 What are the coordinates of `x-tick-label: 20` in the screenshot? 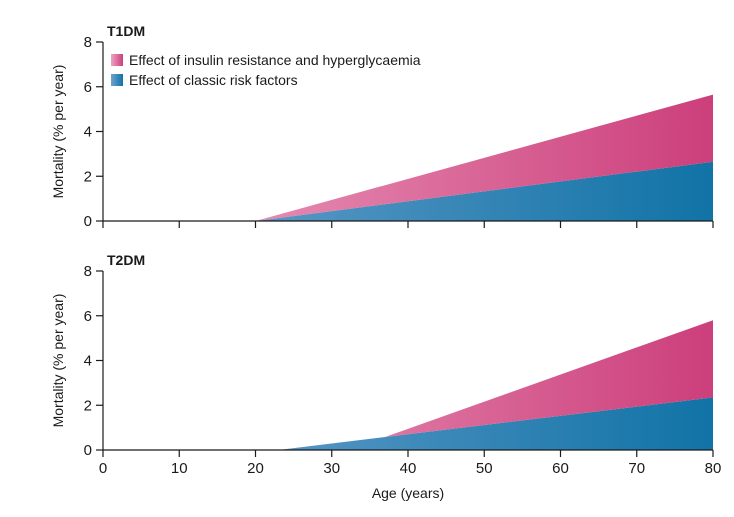 It's located at (255, 468).